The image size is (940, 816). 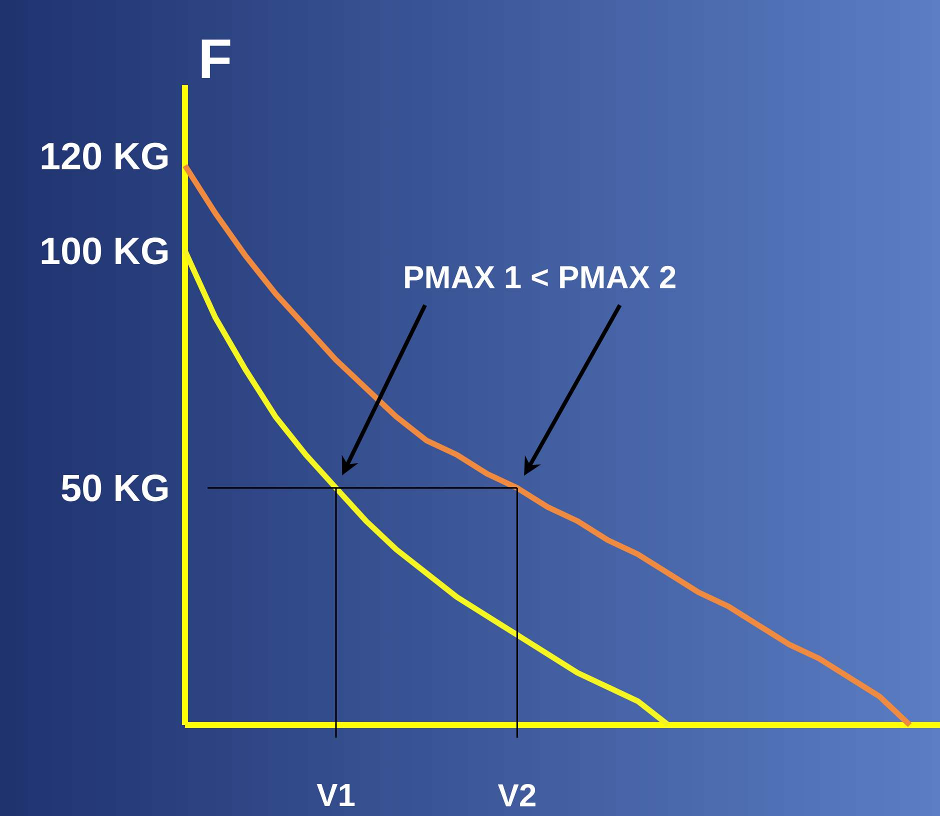 What do you see at coordinates (115, 488) in the screenshot?
I see `y-tick-label: 50 KG` at bounding box center [115, 488].